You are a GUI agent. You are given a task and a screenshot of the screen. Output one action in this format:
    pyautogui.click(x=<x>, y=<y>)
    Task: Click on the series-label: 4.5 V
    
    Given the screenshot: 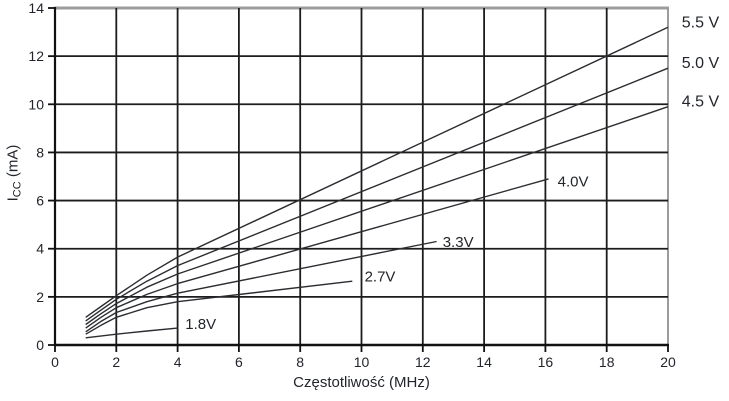 What is the action you would take?
    pyautogui.click(x=701, y=101)
    